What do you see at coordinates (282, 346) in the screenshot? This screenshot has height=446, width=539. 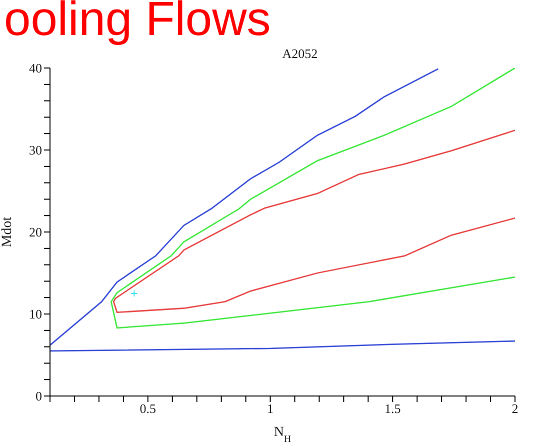 I see `line-series` at bounding box center [282, 346].